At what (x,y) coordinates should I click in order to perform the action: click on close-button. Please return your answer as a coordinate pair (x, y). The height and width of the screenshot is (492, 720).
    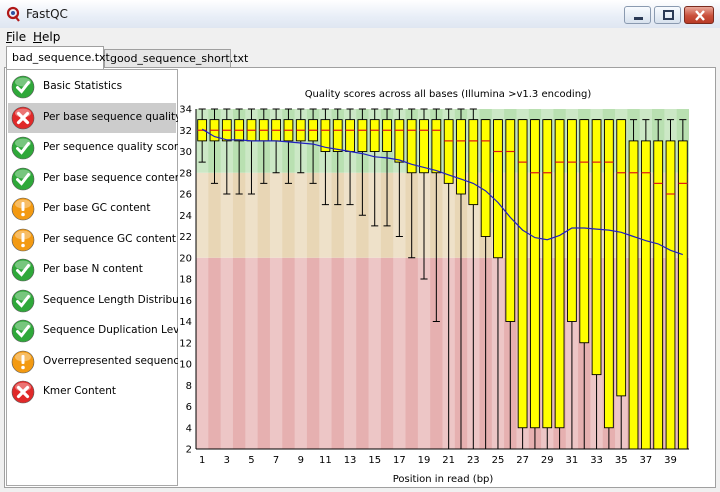
    Looking at the image, I should click on (699, 15).